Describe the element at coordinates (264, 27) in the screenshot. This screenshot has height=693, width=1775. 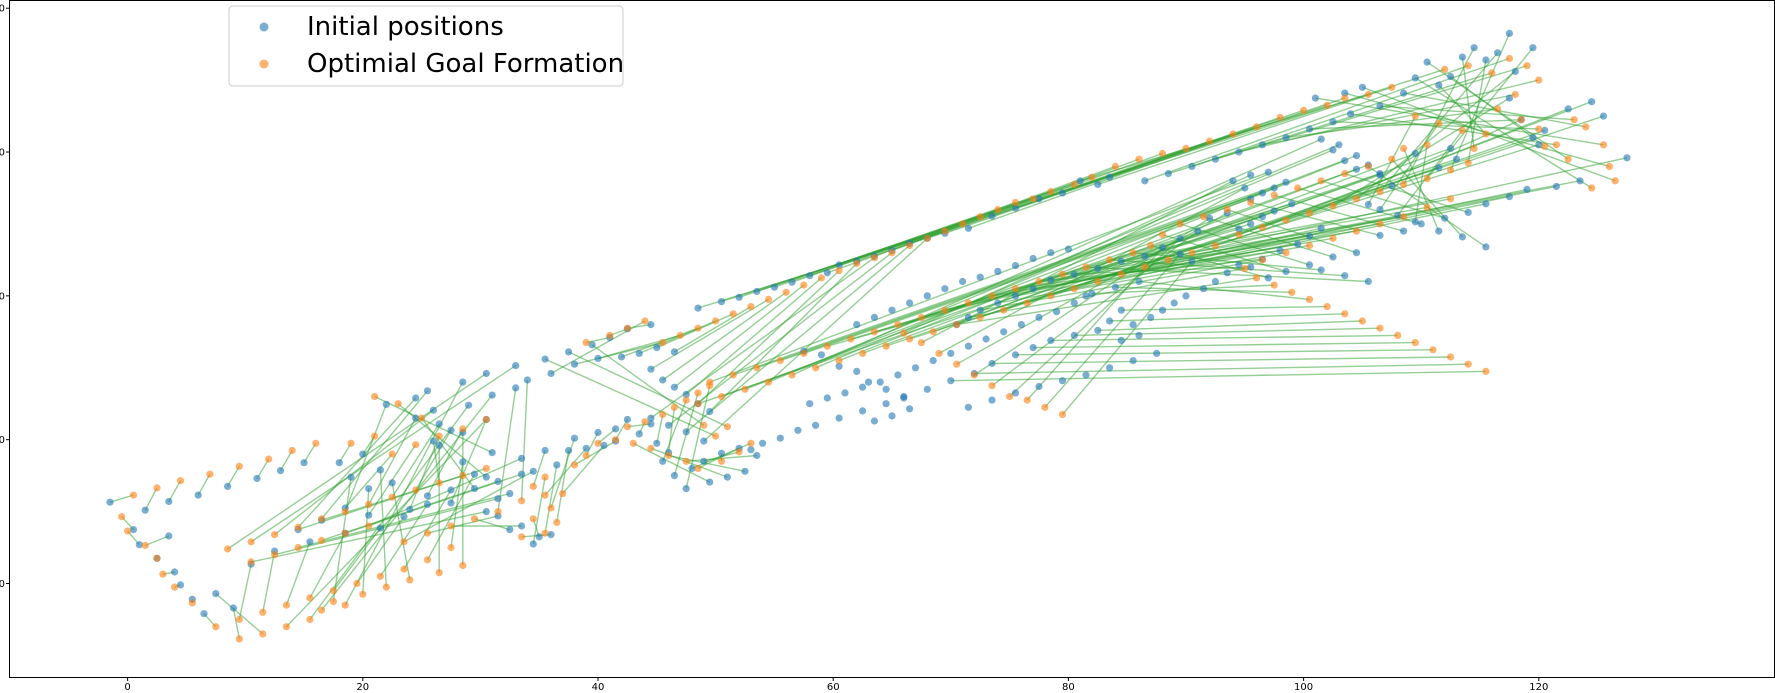
I see `legend-initial-marker` at that location.